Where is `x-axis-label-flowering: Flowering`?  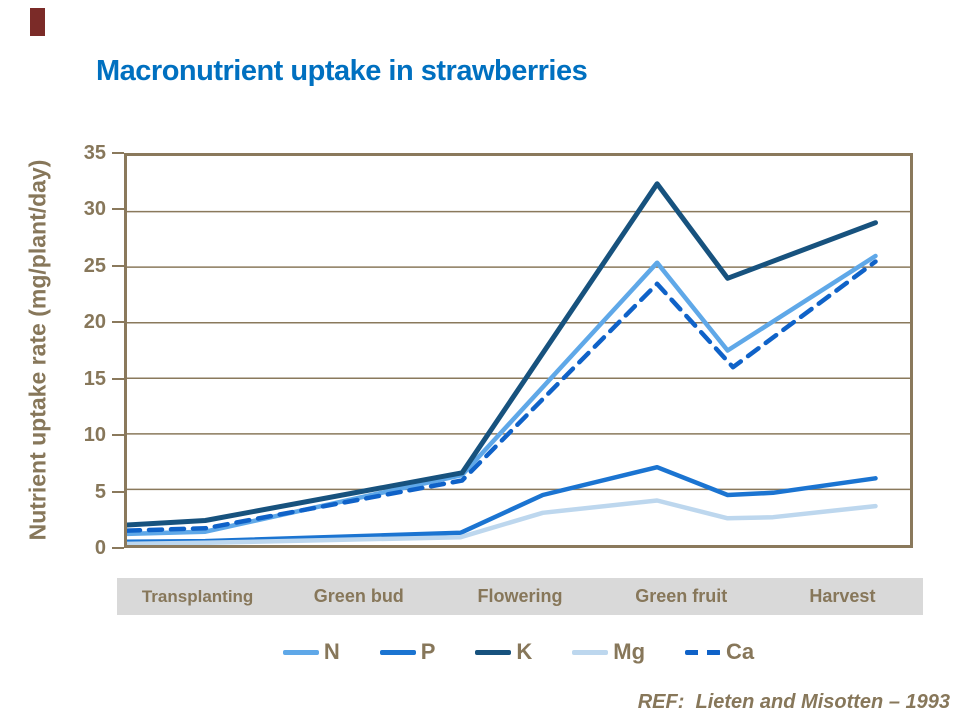
x-axis-label-flowering: Flowering is located at coordinates (520, 596).